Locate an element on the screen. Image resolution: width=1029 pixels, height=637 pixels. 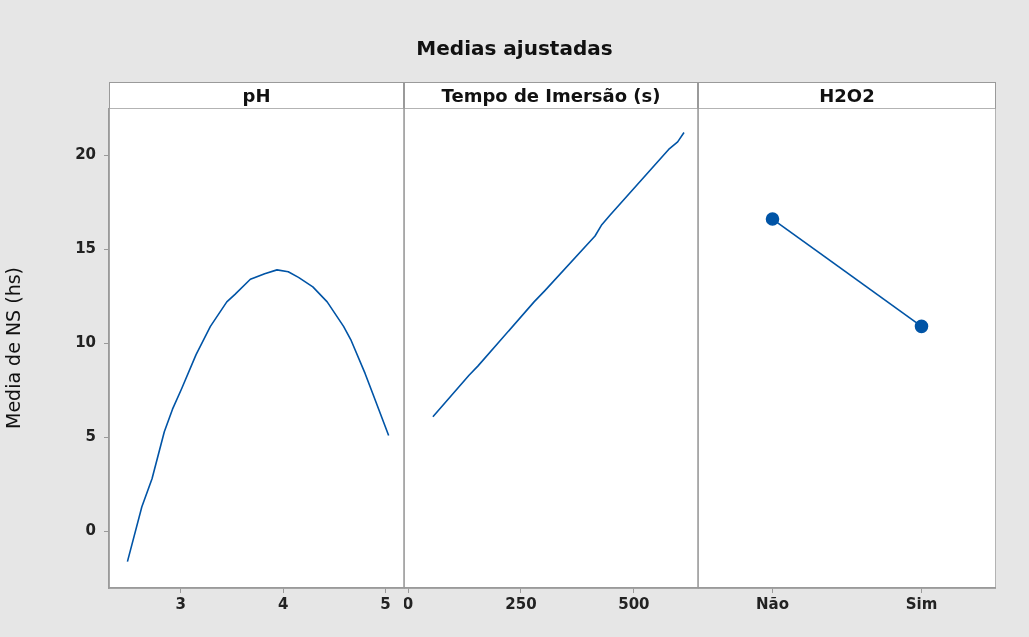
x-tick-label: Não is located at coordinates (772, 603).